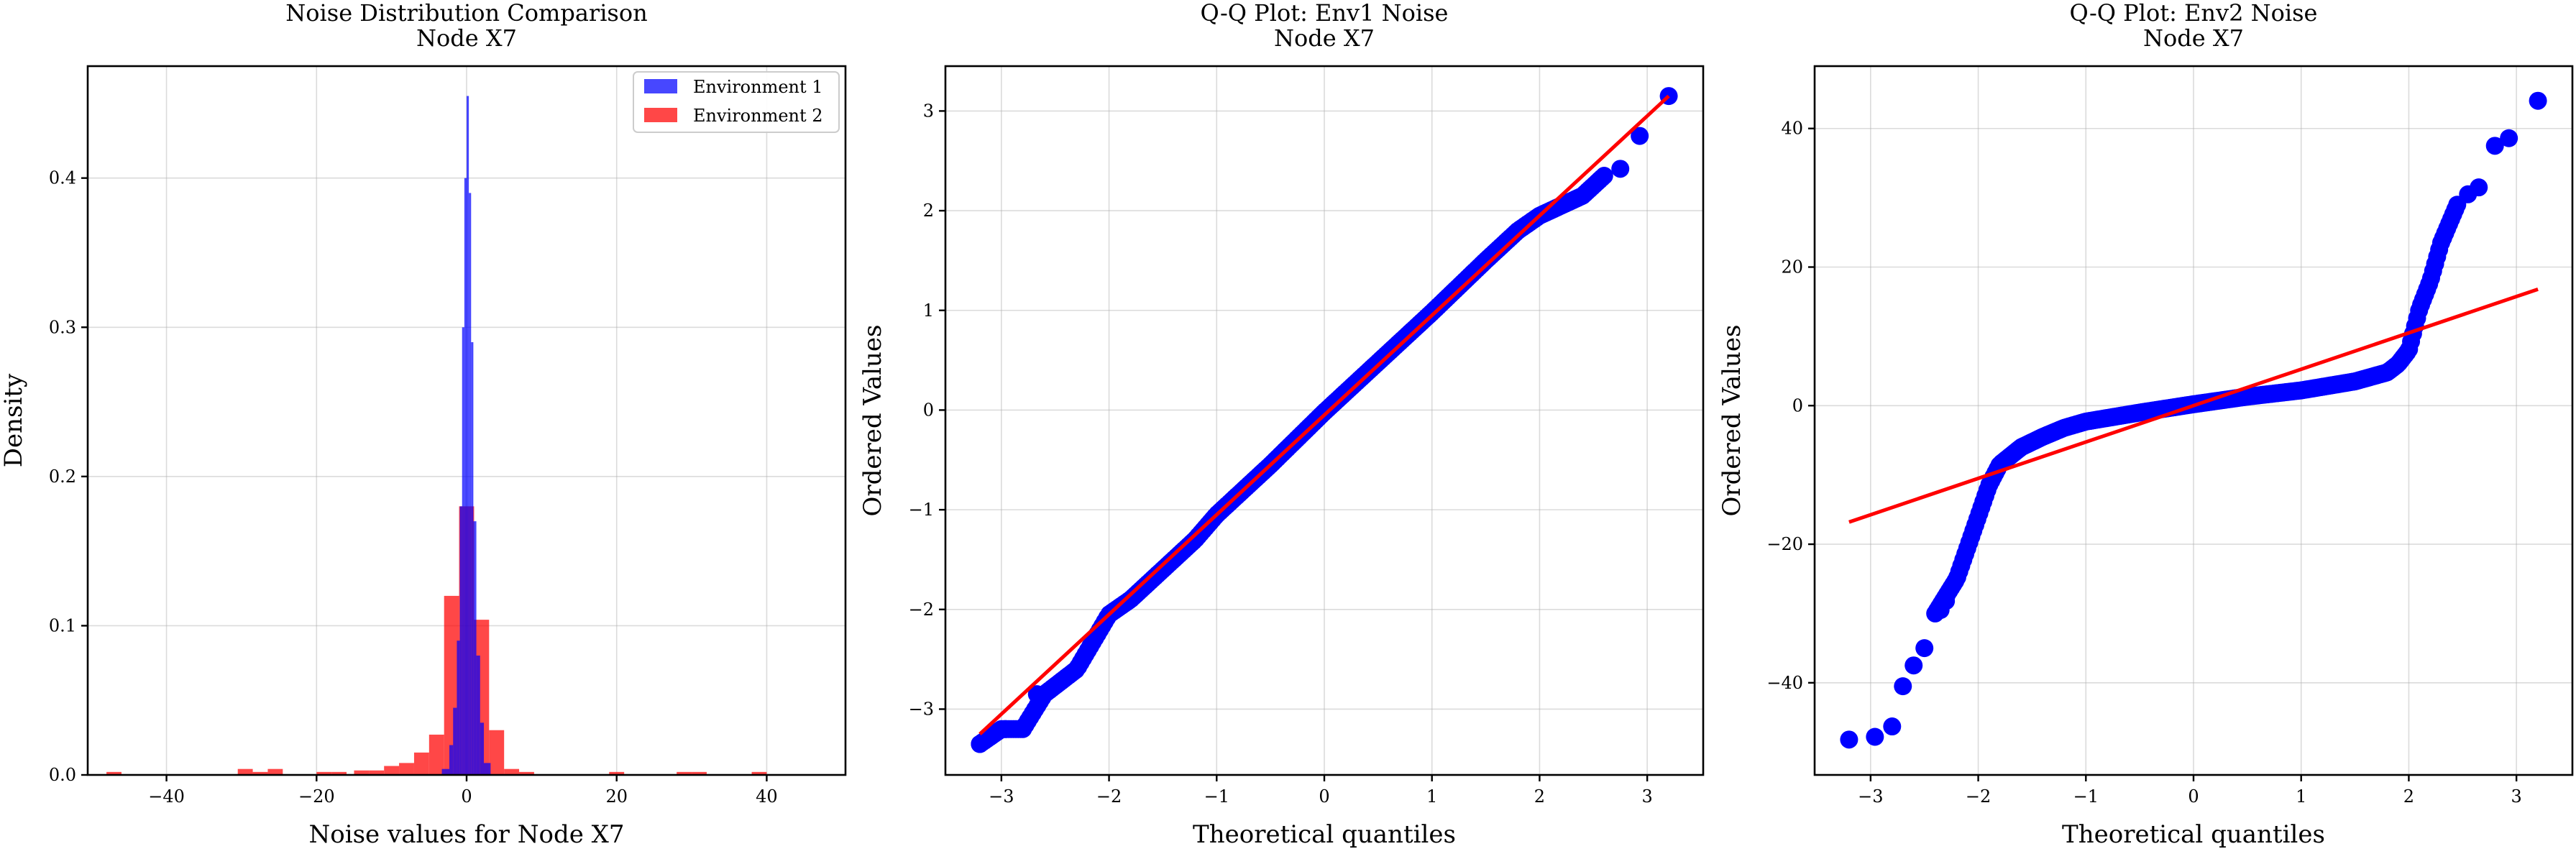 This screenshot has width=2576, height=854. What do you see at coordinates (466, 38) in the screenshot?
I see `hist-subtitle: Node X7` at bounding box center [466, 38].